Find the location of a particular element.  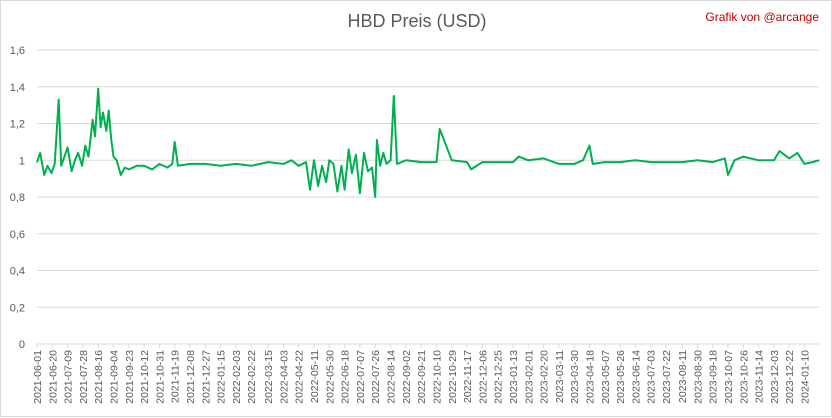

x-tick-label: 2023-04-18 is located at coordinates (590, 377).